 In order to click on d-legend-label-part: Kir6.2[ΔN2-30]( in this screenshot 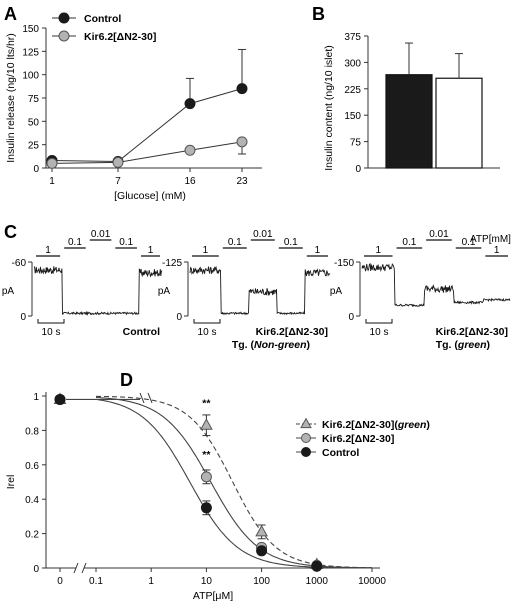, I will do `click(360, 425)`.